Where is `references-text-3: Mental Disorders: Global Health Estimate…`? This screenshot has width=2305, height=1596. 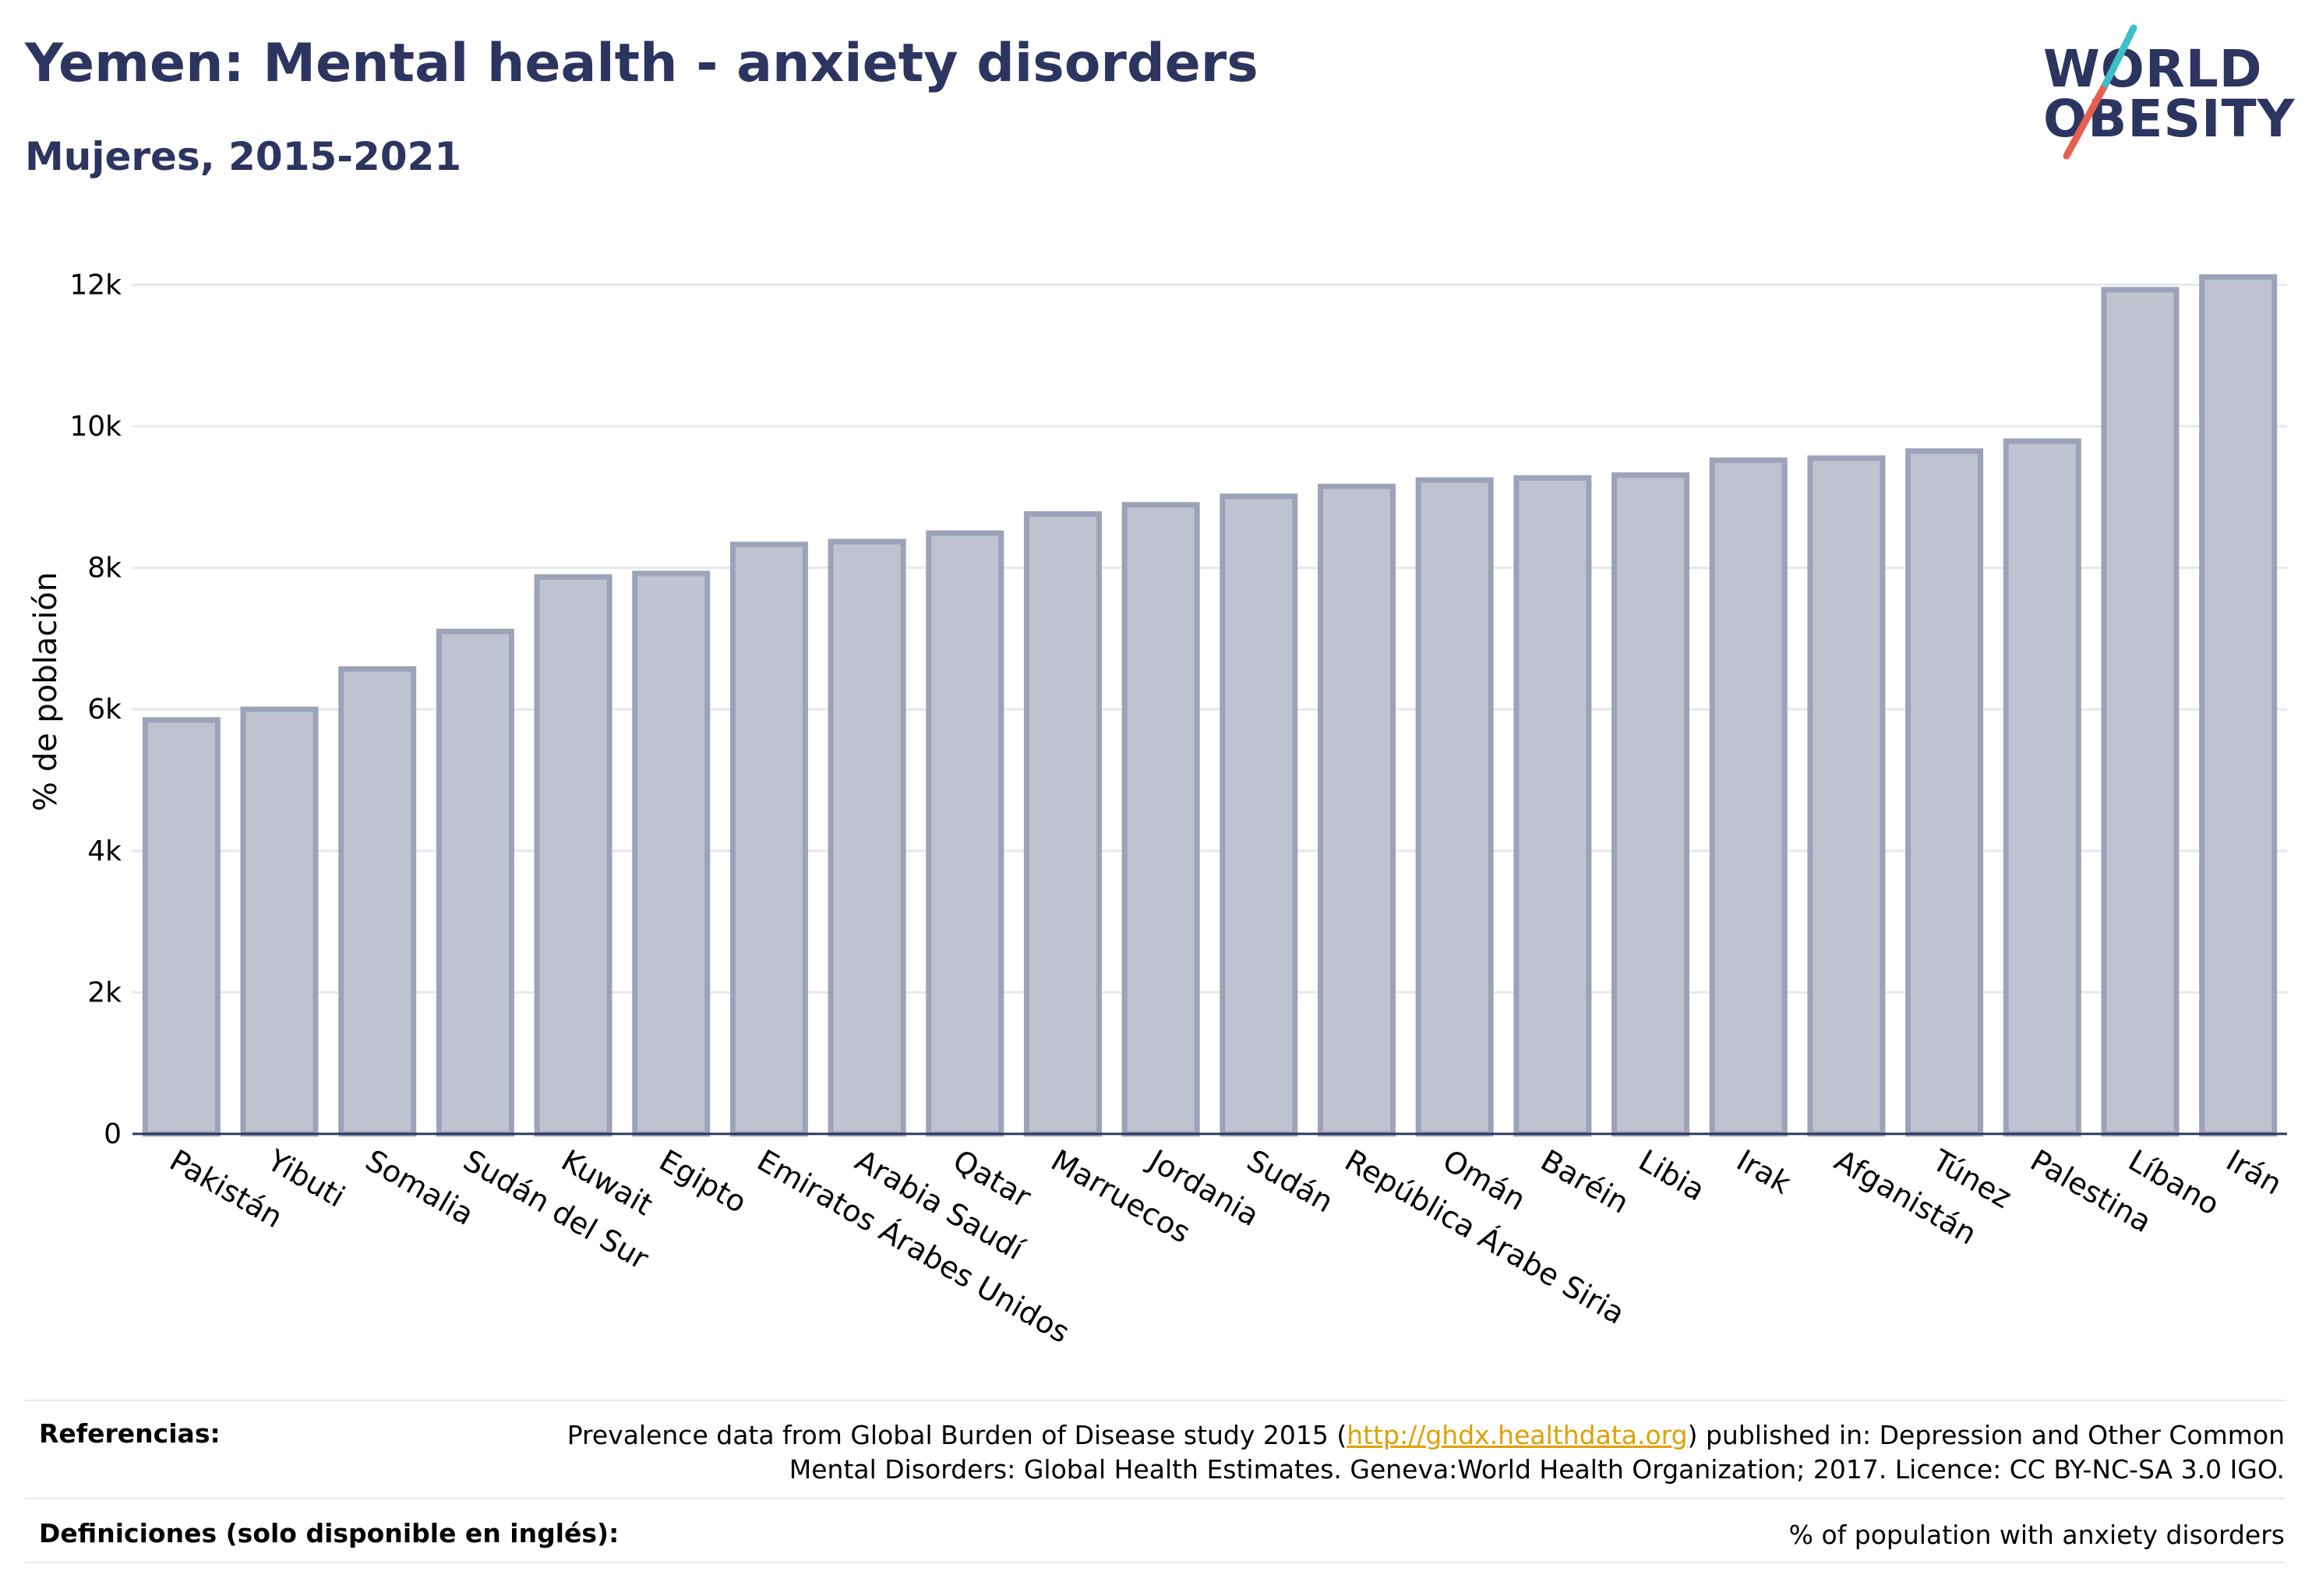 references-text-3: Mental Disorders: Global Health Estimate… is located at coordinates (1537, 1469).